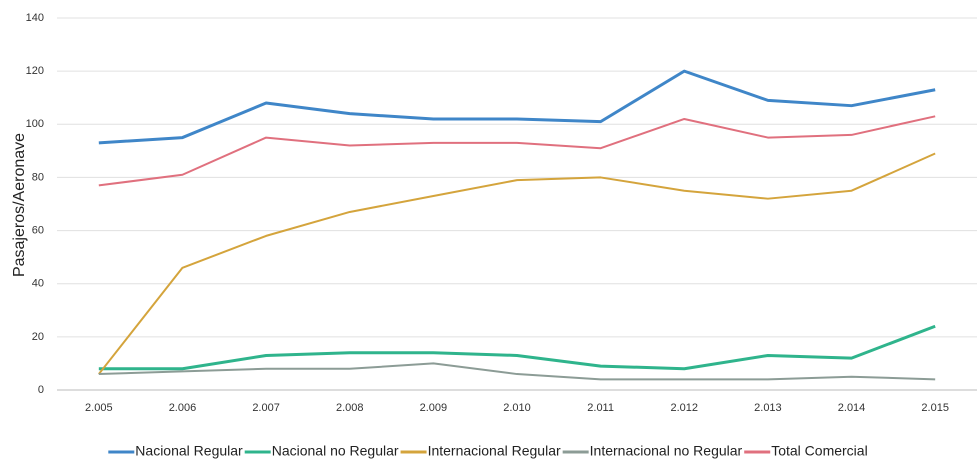  Describe the element at coordinates (852, 408) in the screenshot. I see `x-tick-label: 2.014` at that location.